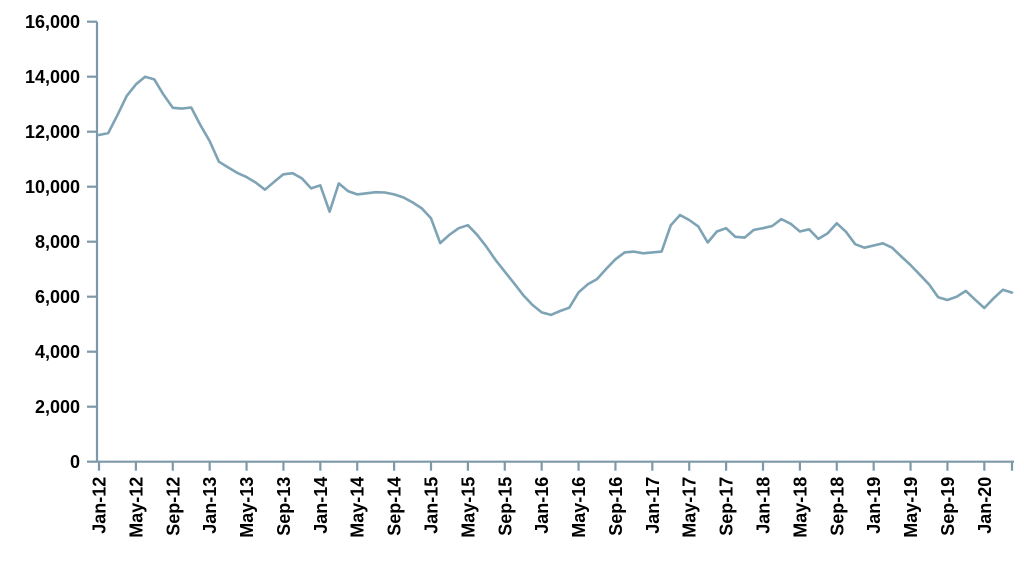 This screenshot has width=1024, height=572. What do you see at coordinates (800, 507) in the screenshot?
I see `x-tick-label: May-18` at bounding box center [800, 507].